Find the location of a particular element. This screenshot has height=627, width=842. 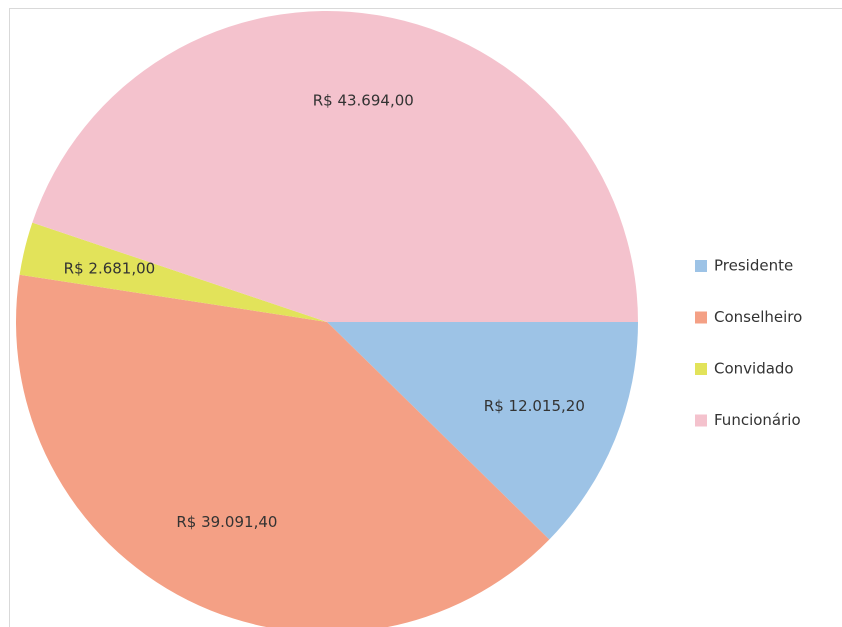

legend-label: Funcionário is located at coordinates (757, 420).